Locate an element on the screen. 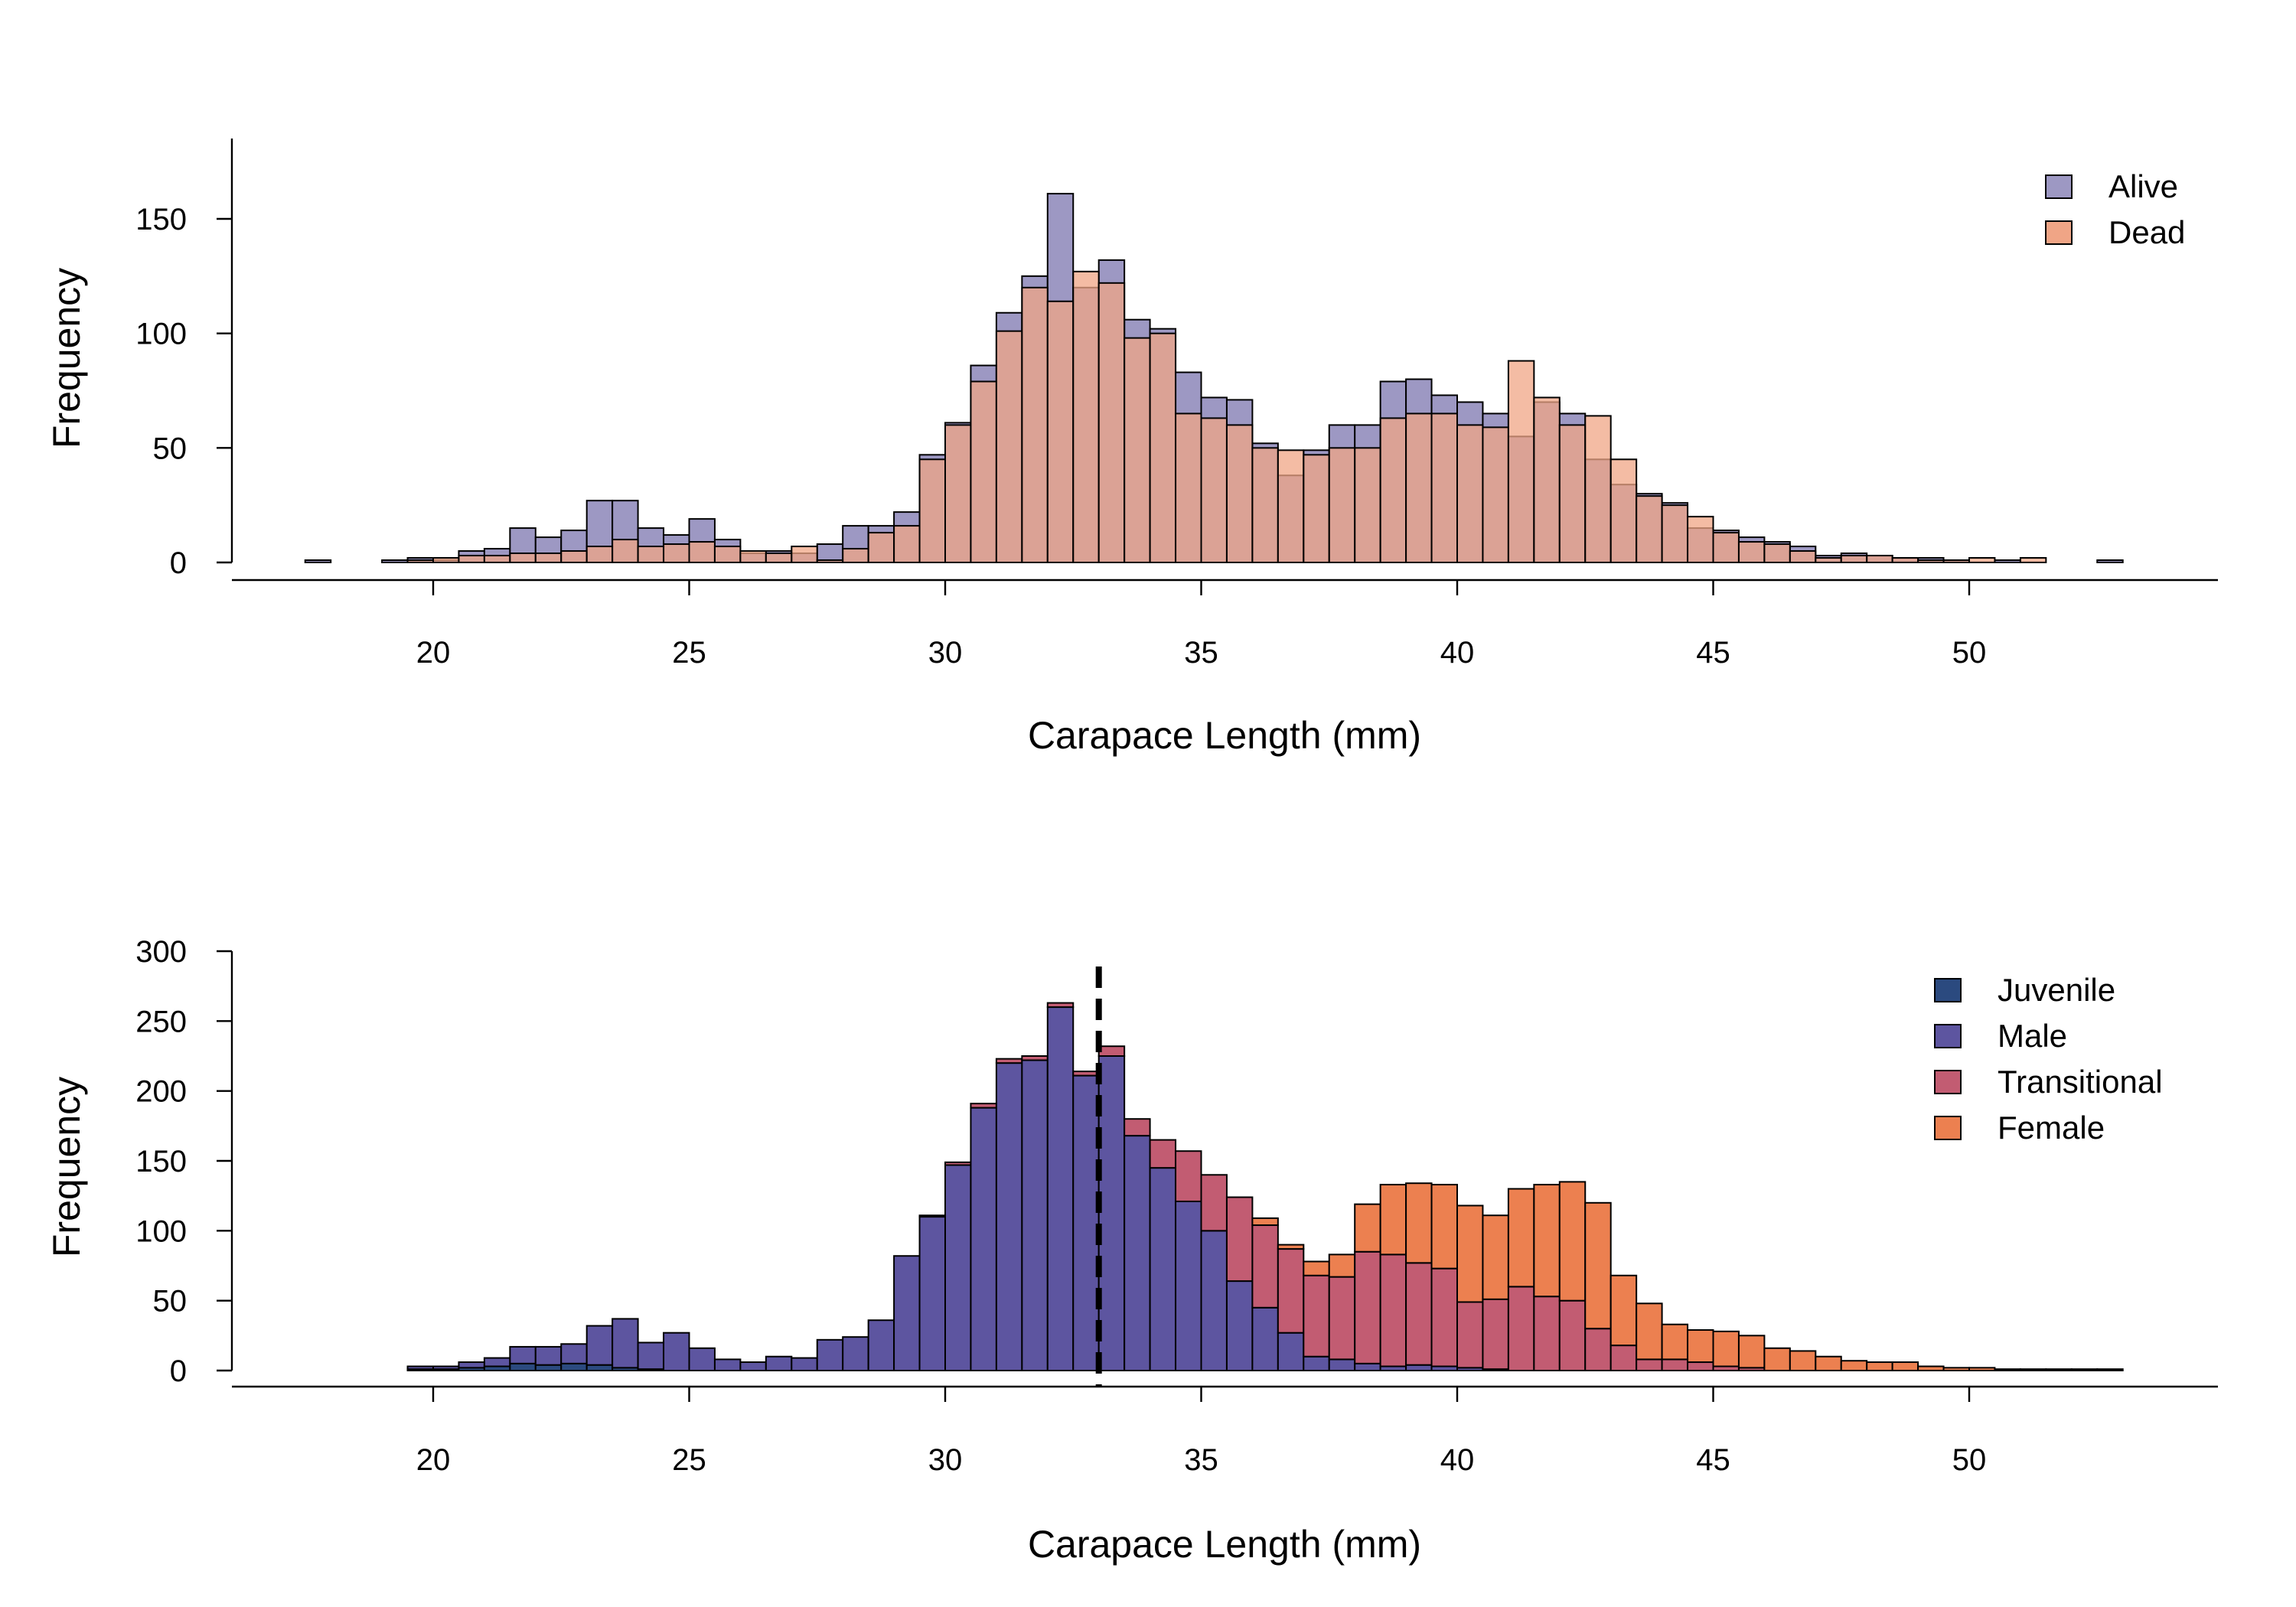 The image size is (2296, 1607). legend-swatch-dead is located at coordinates (2059, 232).